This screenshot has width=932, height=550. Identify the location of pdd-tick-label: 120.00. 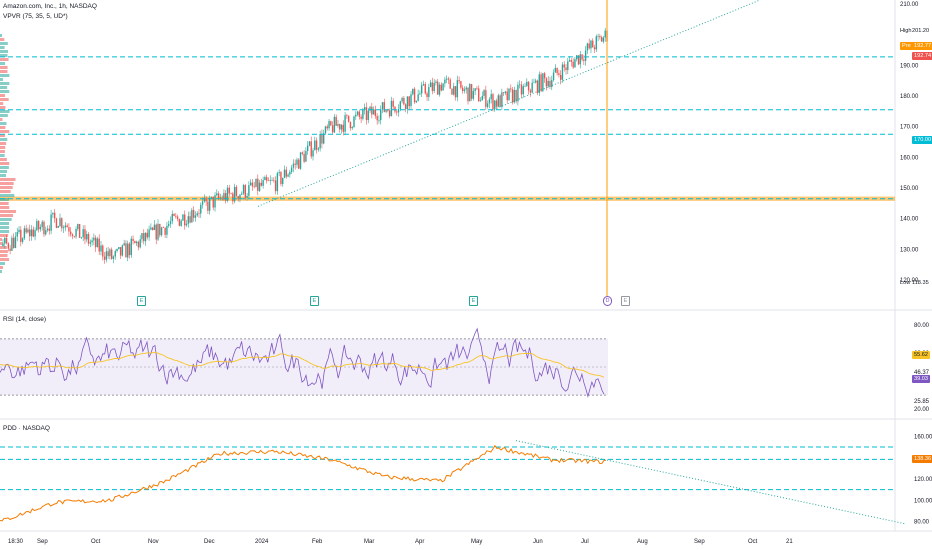
(923, 480).